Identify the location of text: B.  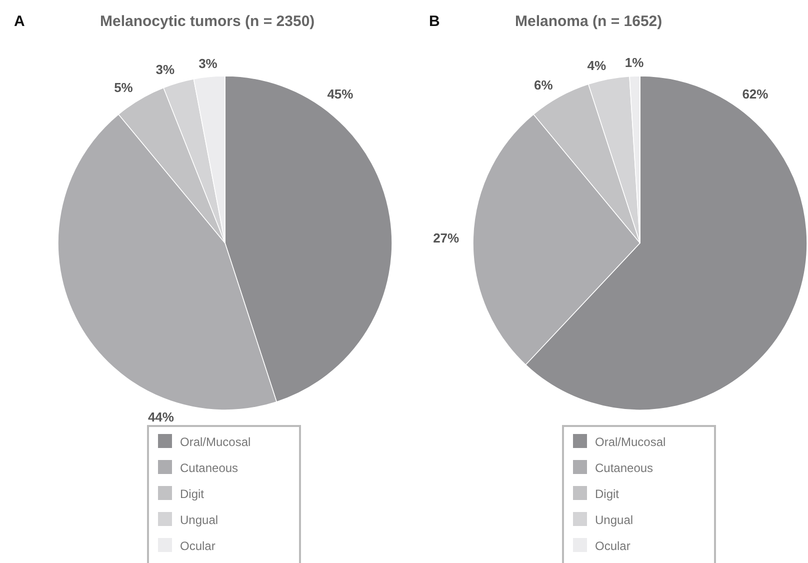
(434, 21).